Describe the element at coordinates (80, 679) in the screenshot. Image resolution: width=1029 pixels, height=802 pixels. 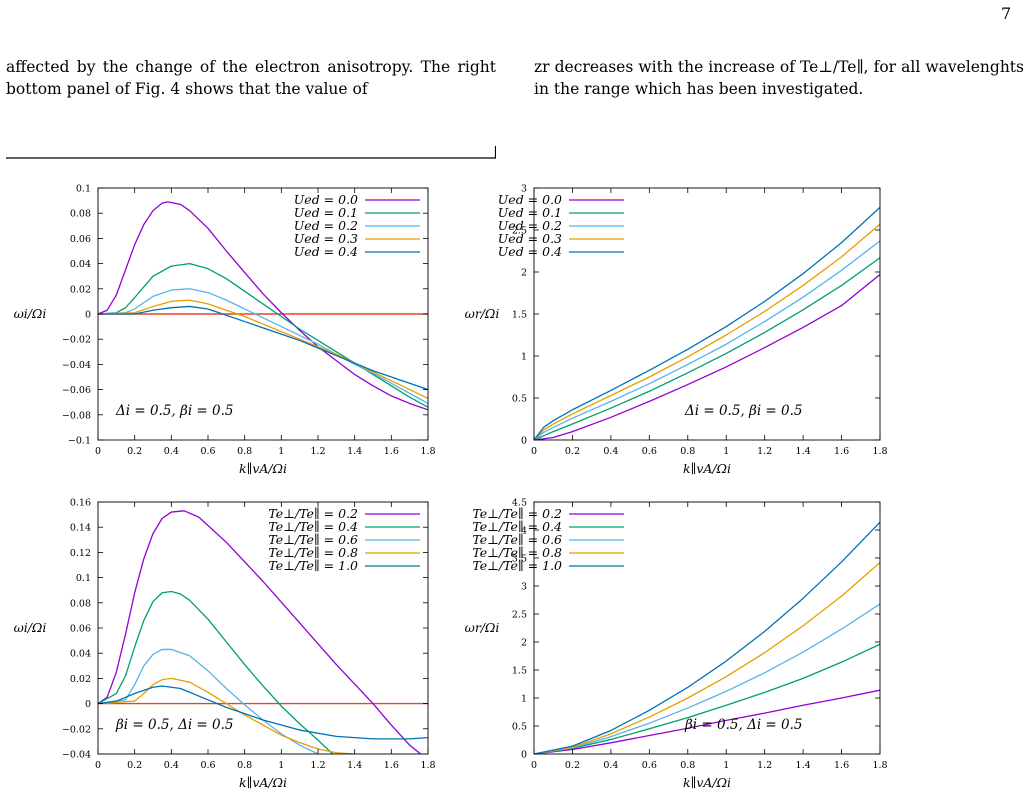
I see `y-tick-label: 0.02` at that location.